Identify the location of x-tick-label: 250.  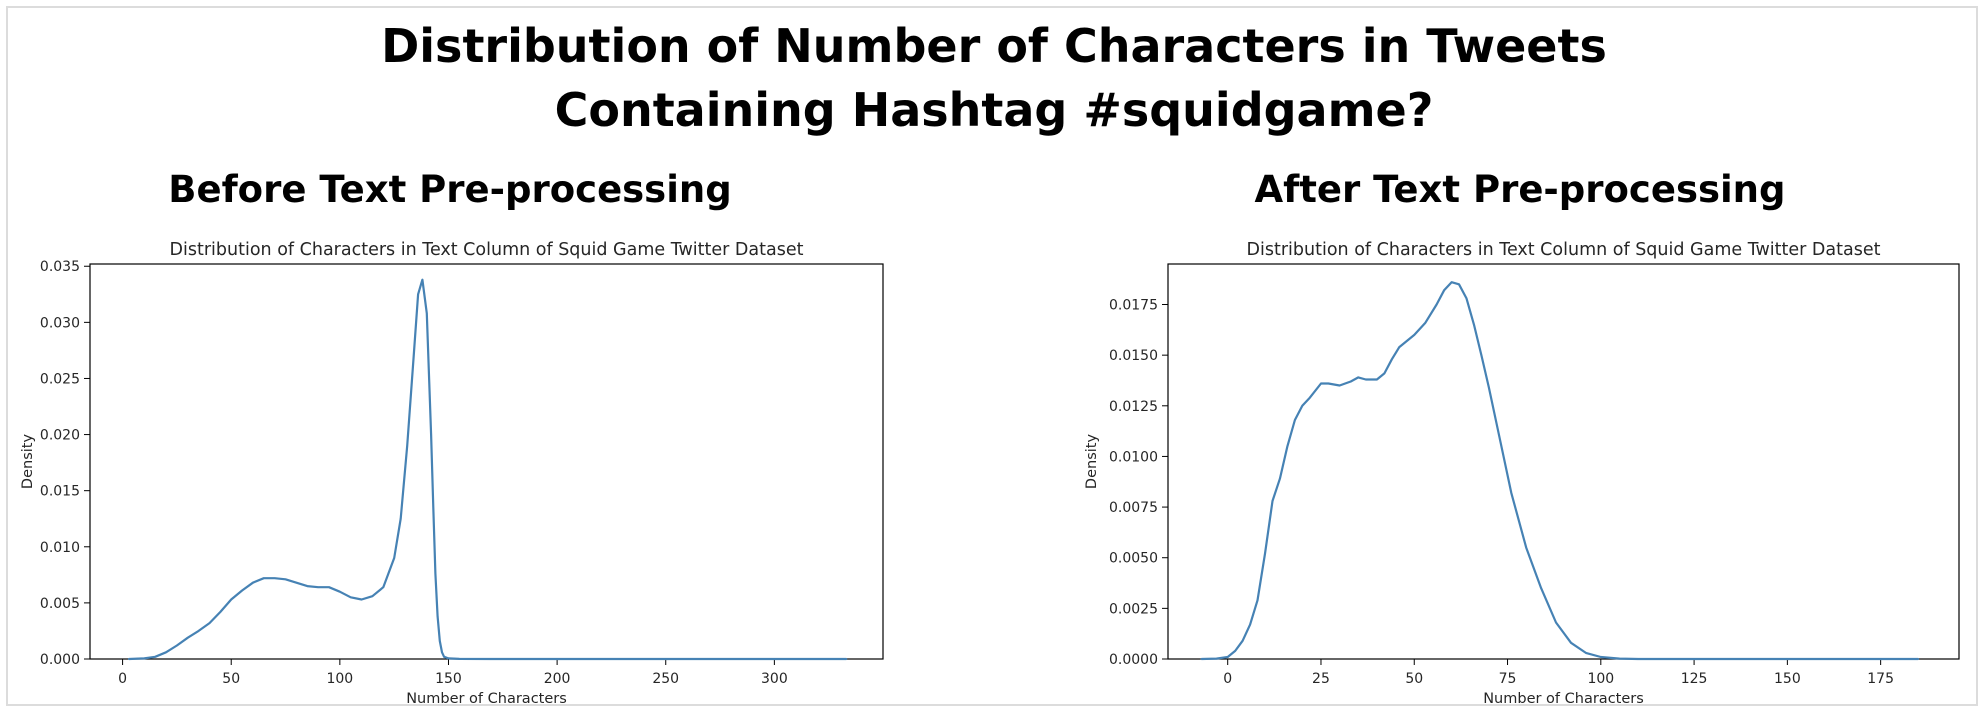
(665, 679).